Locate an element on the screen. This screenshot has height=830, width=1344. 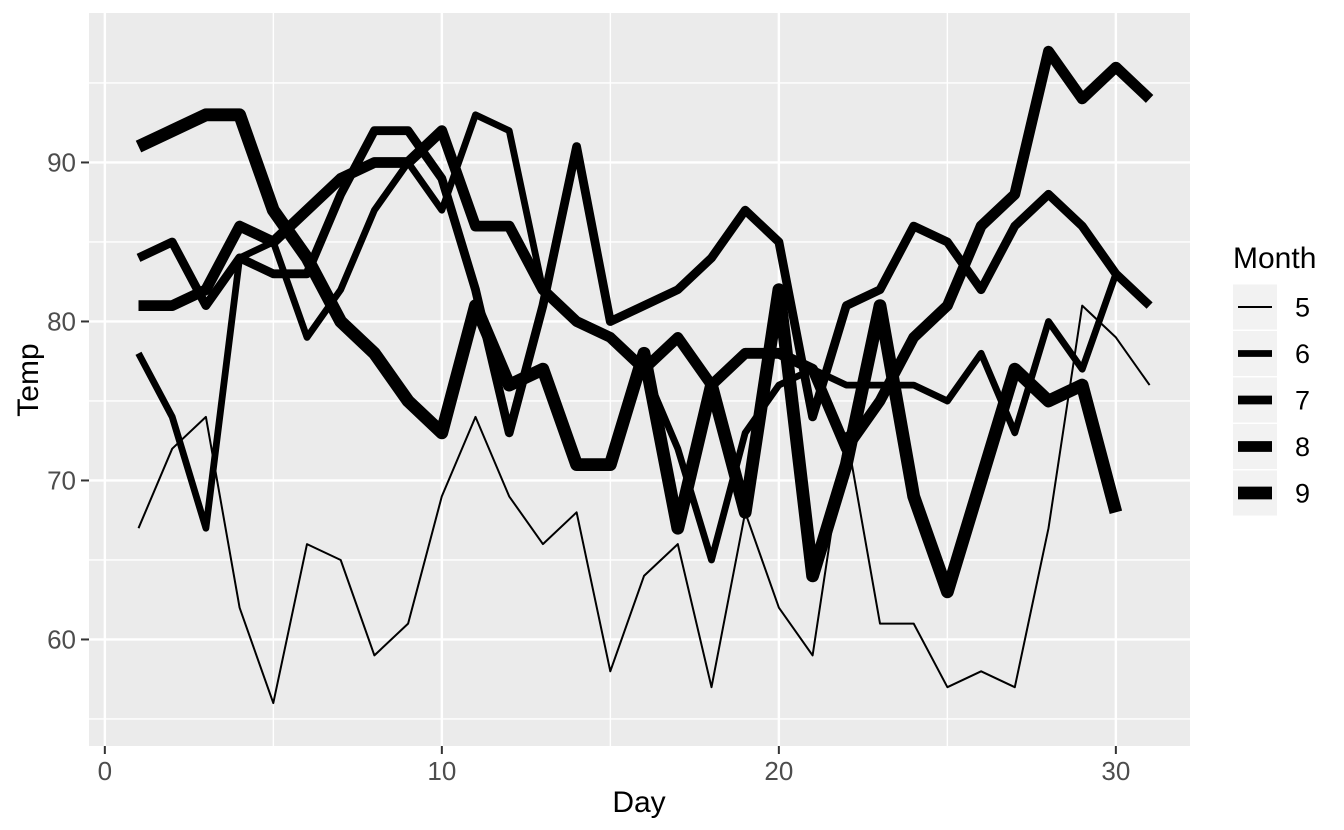
legend-label-month-5: 5 is located at coordinates (1302, 308).